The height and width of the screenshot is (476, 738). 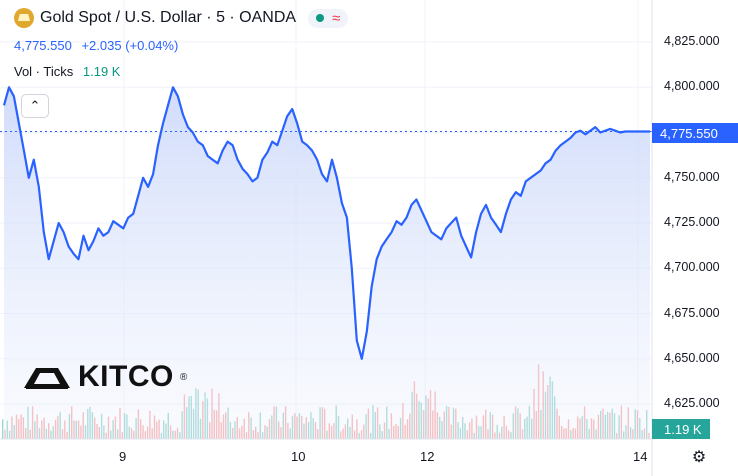 I want to click on volume-readout: Vol · Ticks 1.19 K, so click(x=67, y=71).